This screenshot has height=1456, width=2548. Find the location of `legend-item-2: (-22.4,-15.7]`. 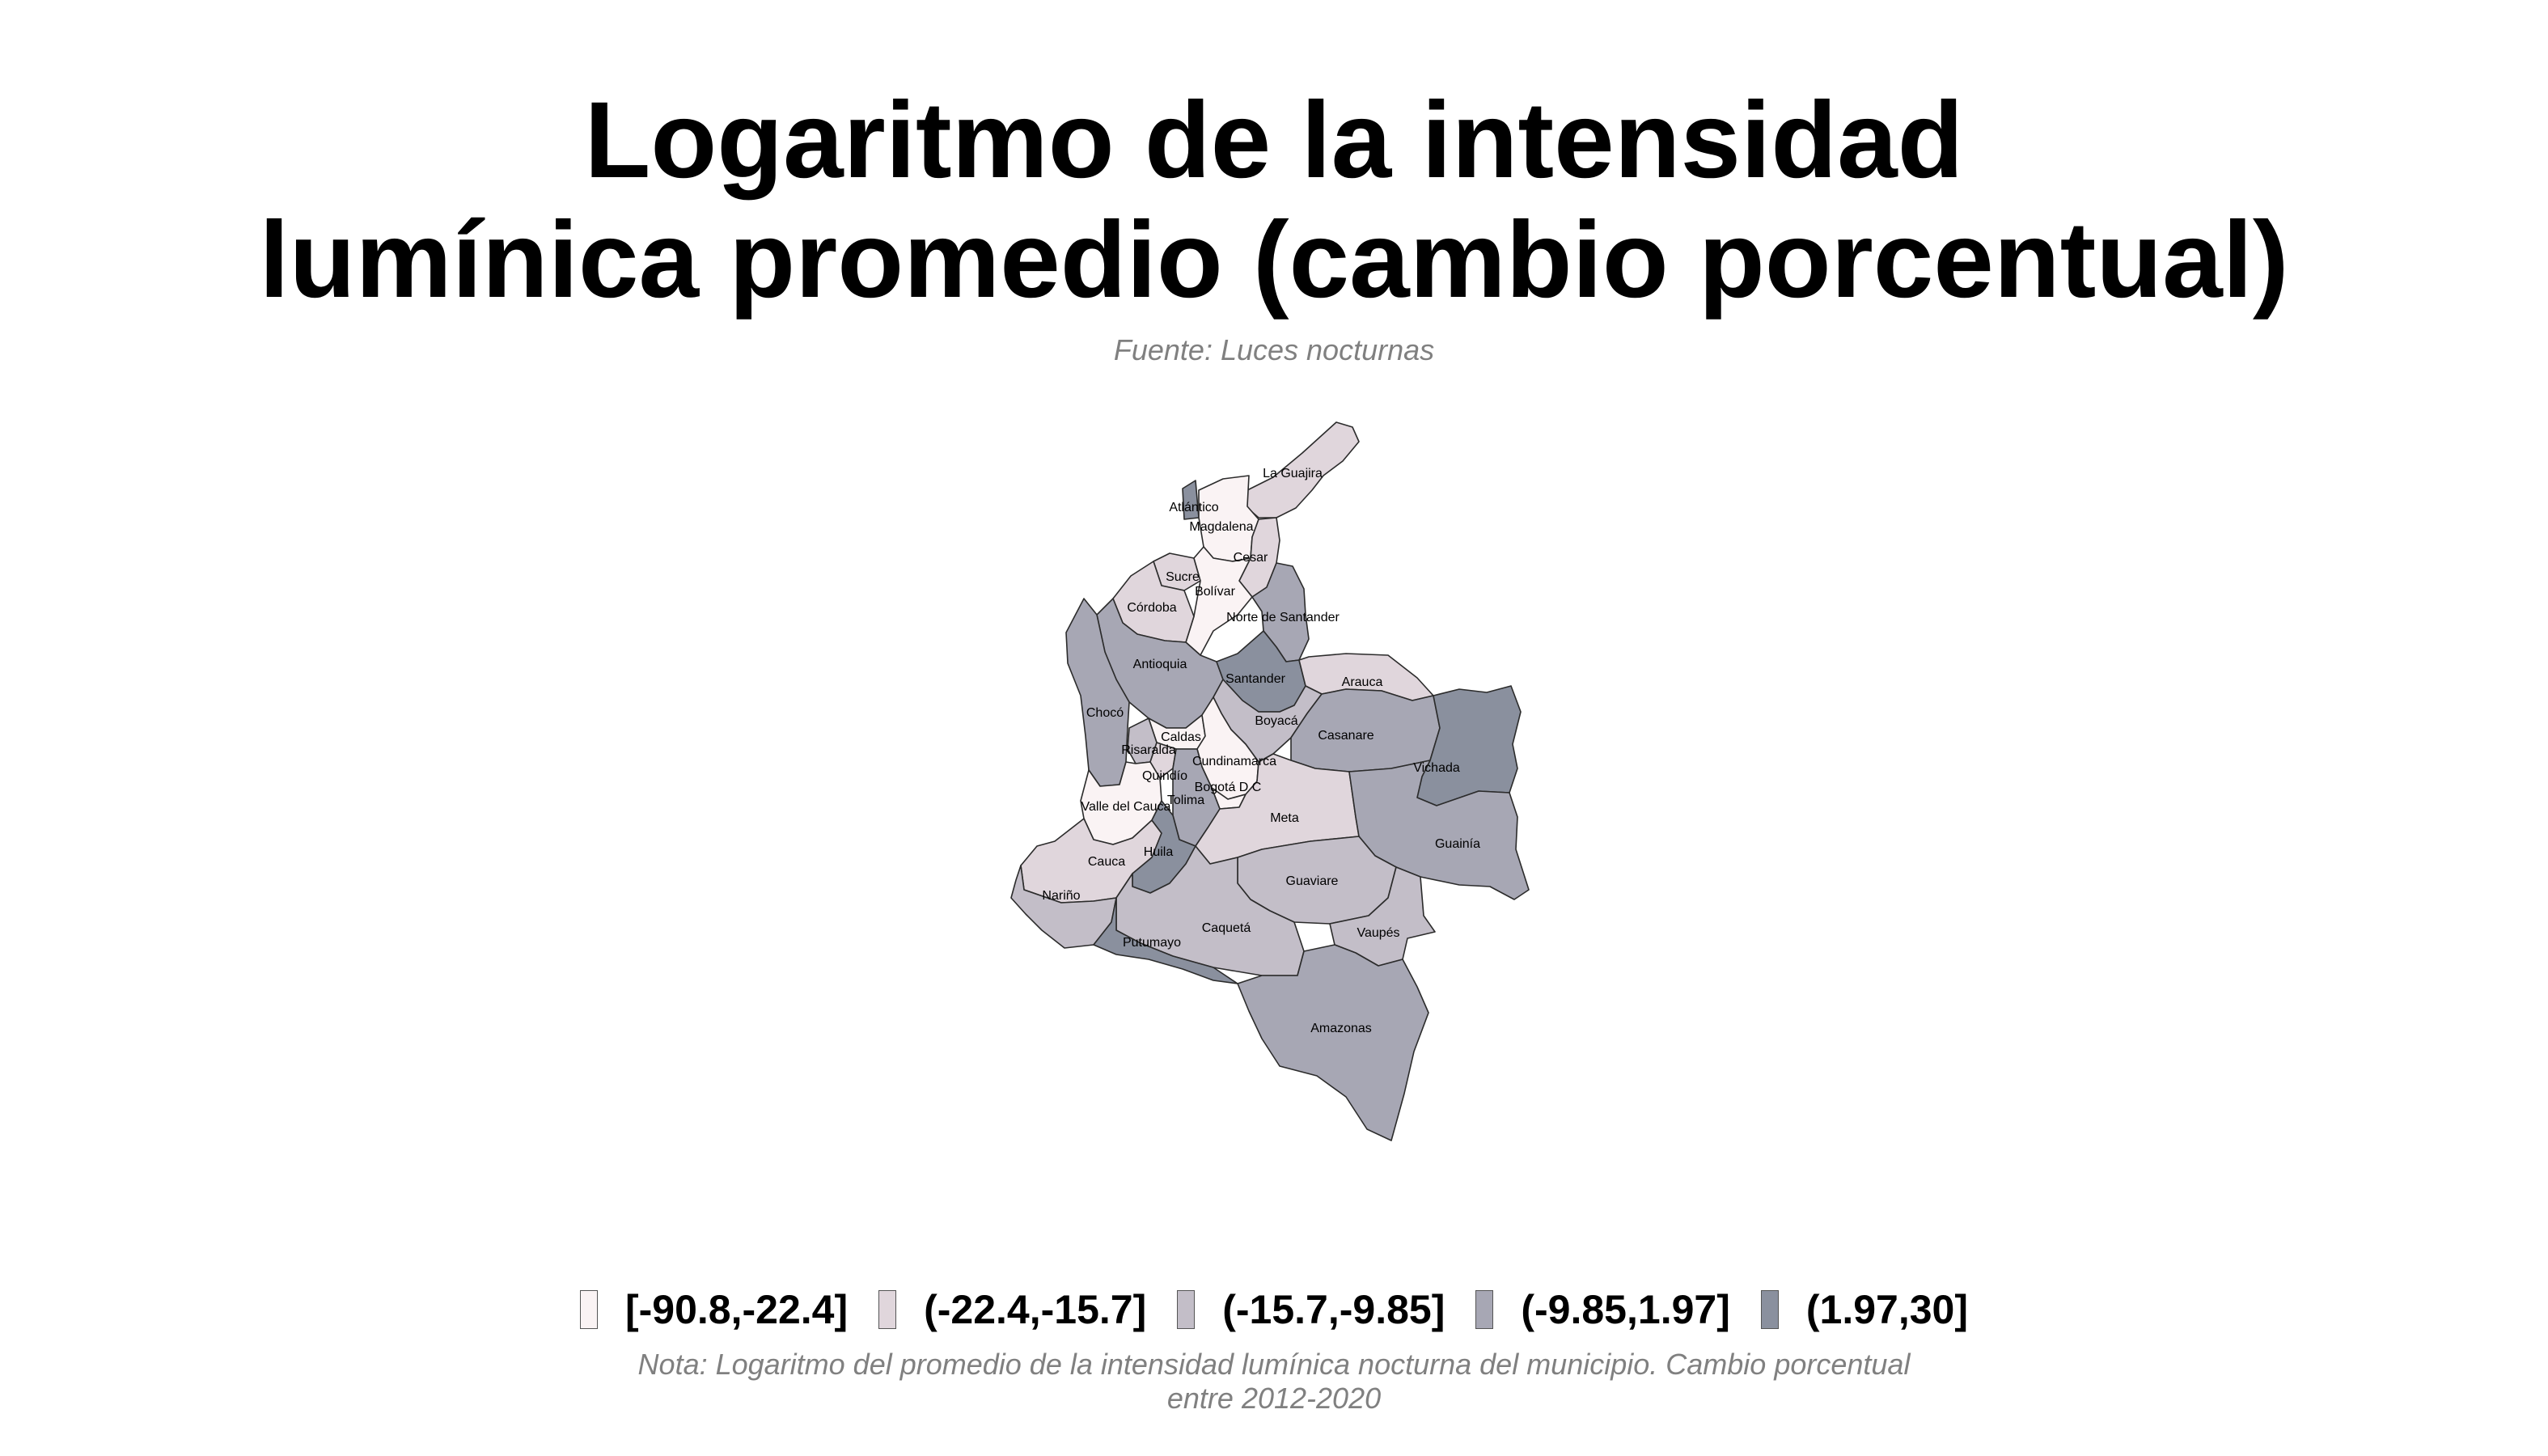

legend-item-2: (-22.4,-15.7] is located at coordinates (1012, 1309).